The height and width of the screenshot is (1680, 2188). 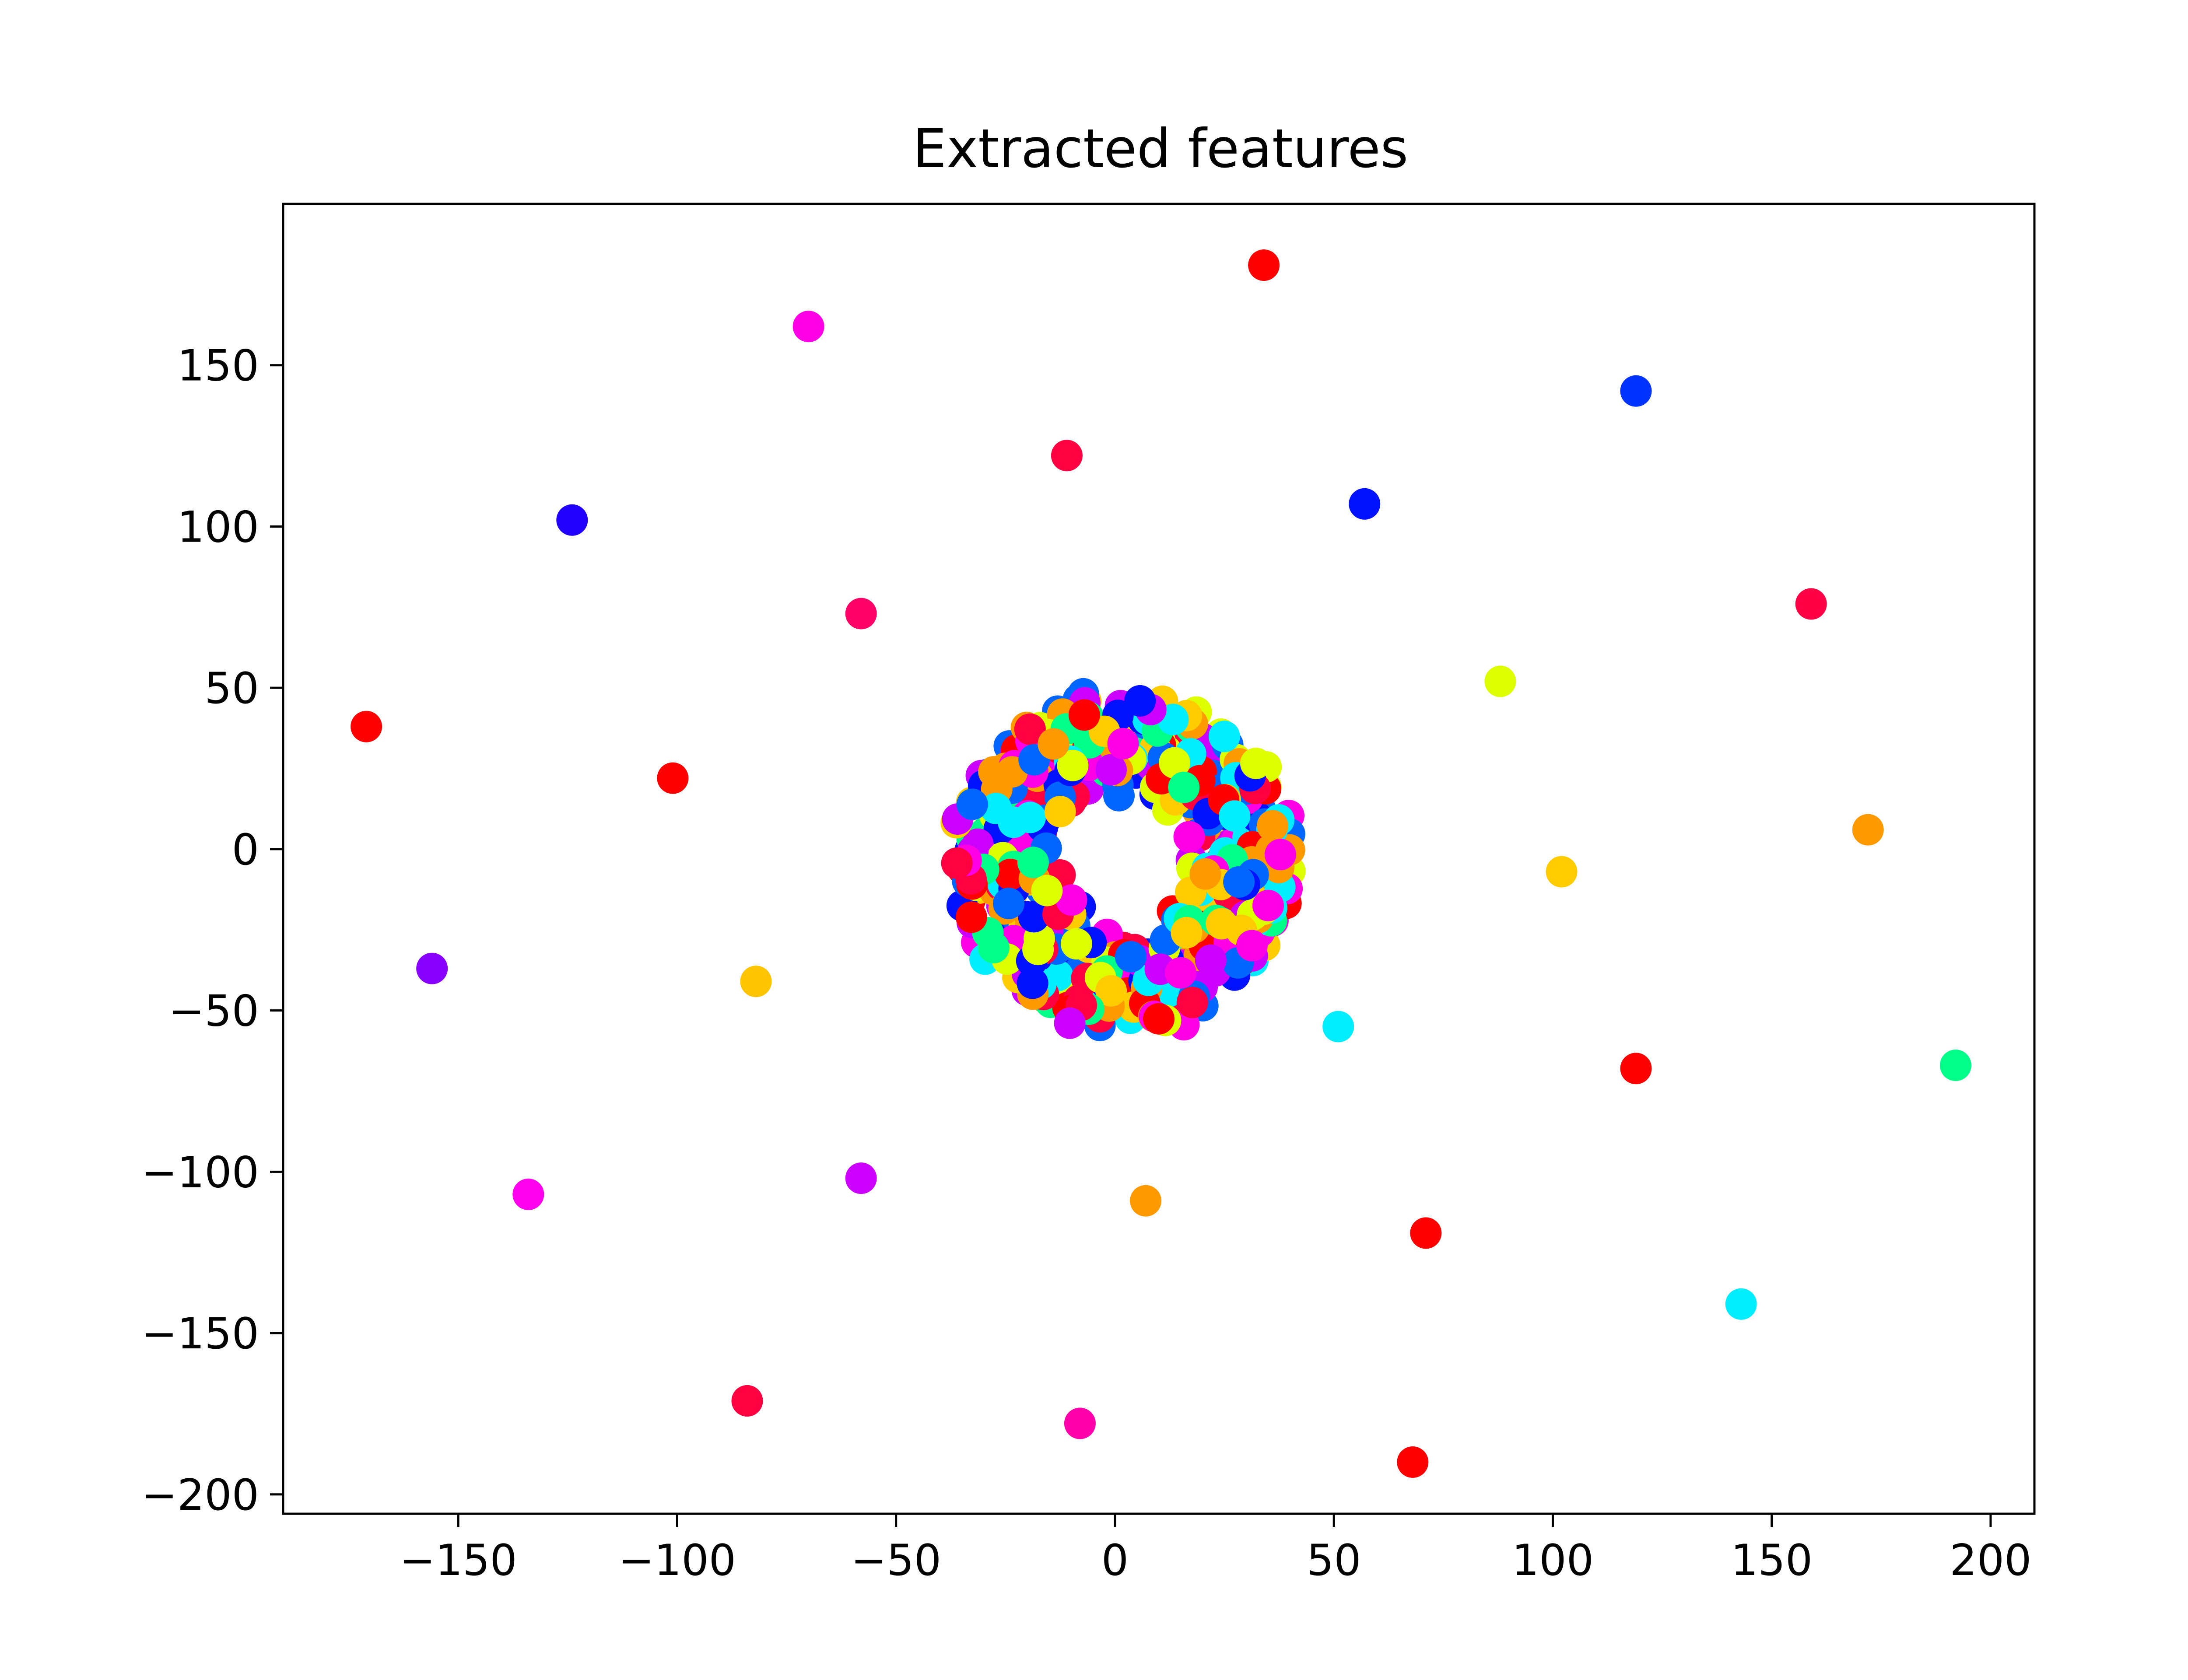 What do you see at coordinates (200, 1334) in the screenshot?
I see `y-tick-label: −150` at bounding box center [200, 1334].